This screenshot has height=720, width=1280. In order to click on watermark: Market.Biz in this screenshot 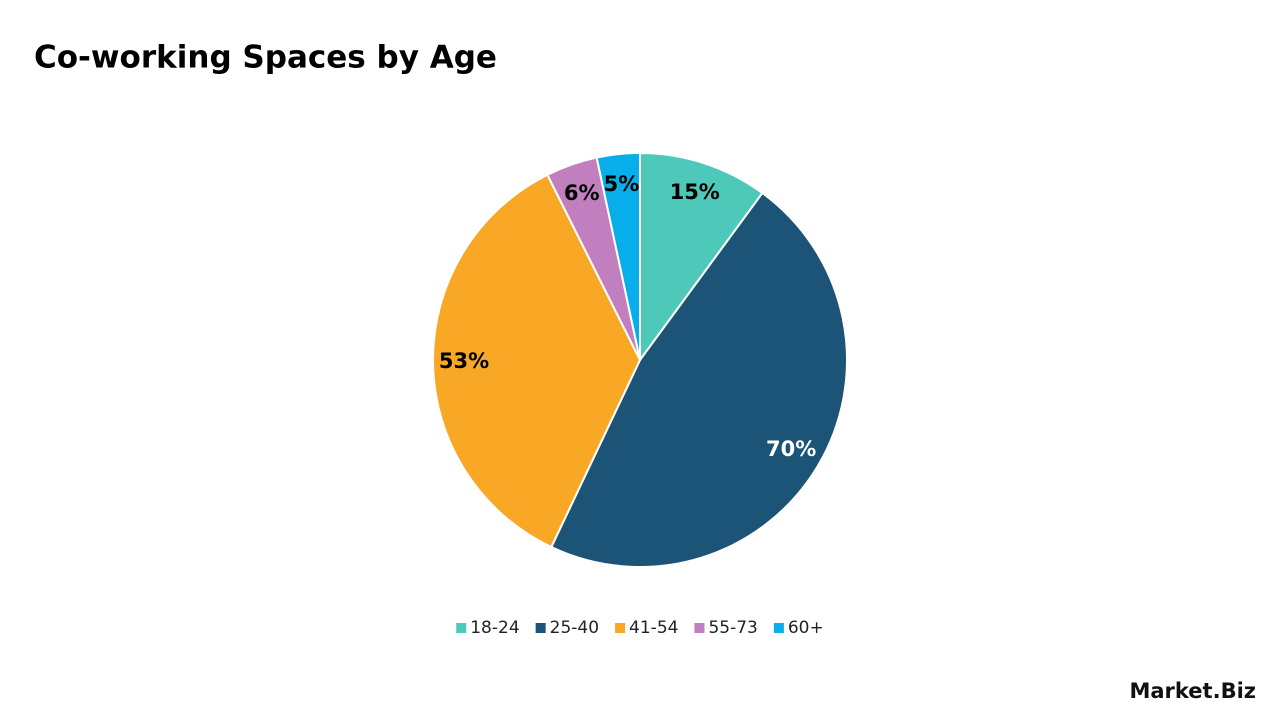, I will do `click(1192, 691)`.